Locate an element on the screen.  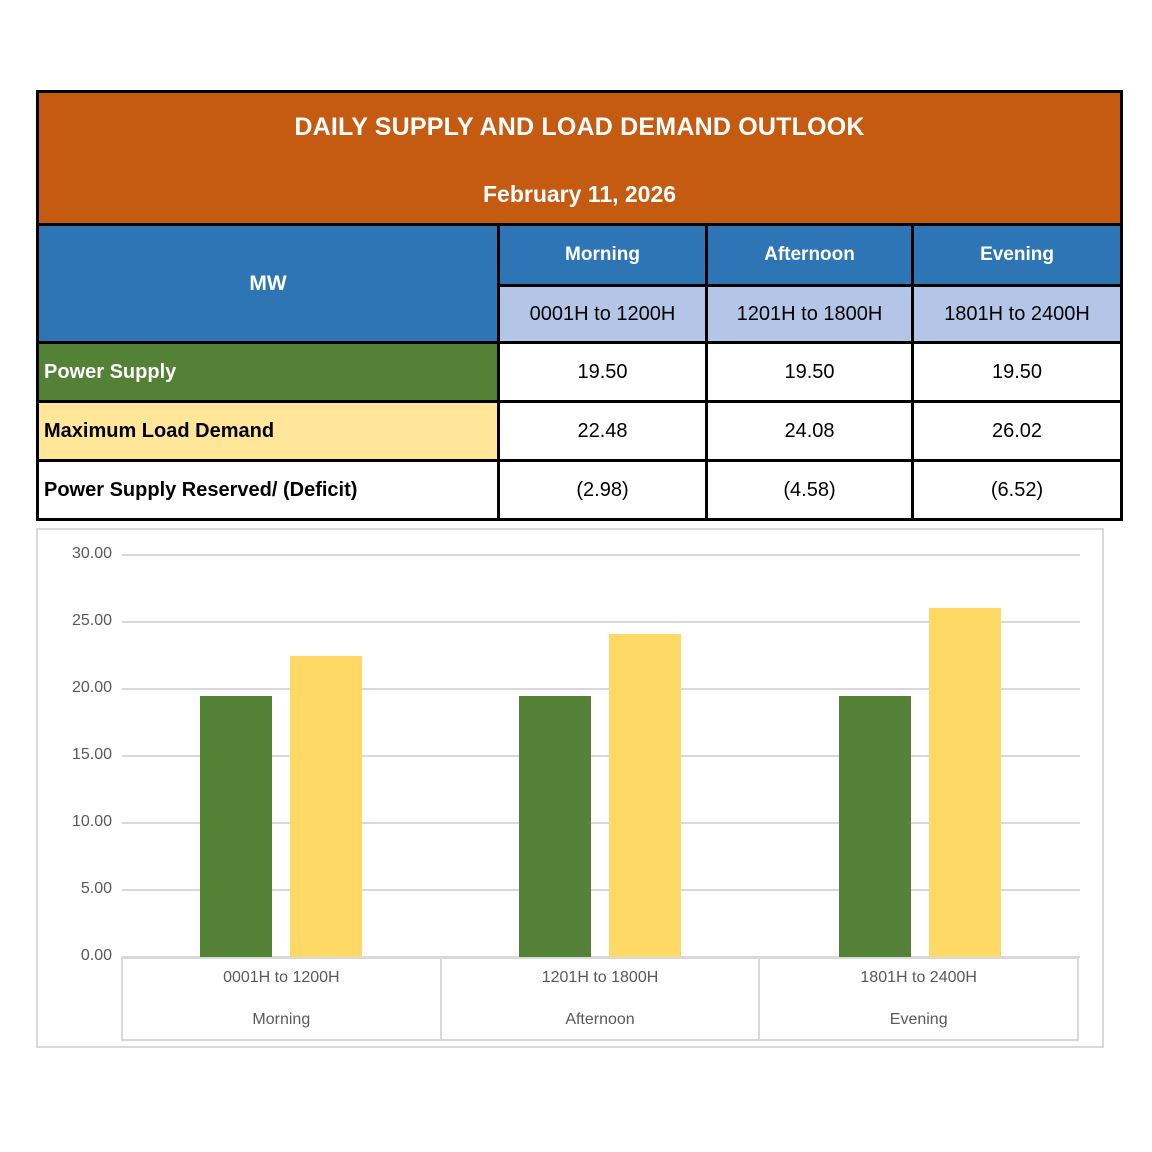
x-axis-category-morning: 0001H to 1200H Morning is located at coordinates (281, 999).